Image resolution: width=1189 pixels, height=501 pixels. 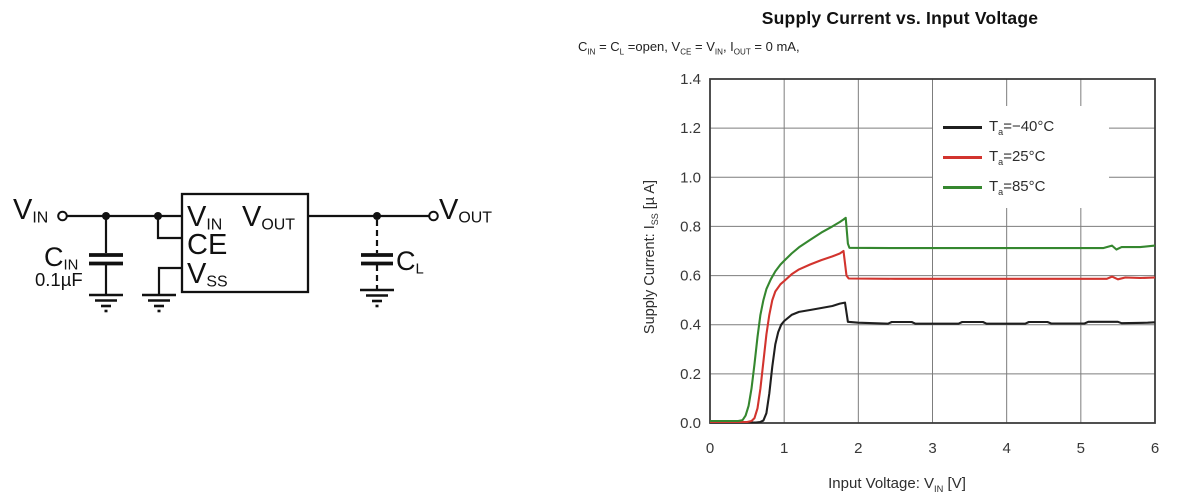 I want to click on chart-legend: Ta=−40°C Ta=25°C Ta=85°C, so click(x=1021, y=157).